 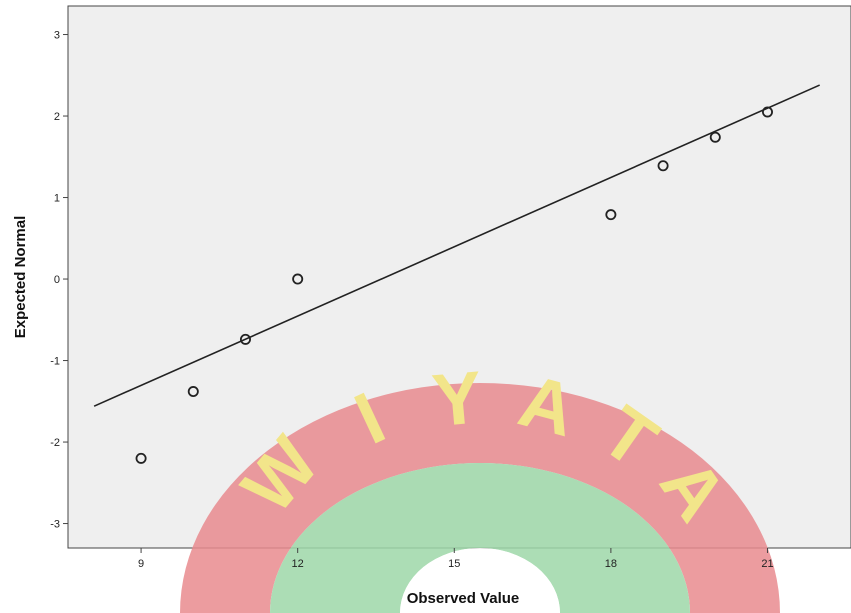 I want to click on y-tick-label: -2, so click(x=55, y=443).